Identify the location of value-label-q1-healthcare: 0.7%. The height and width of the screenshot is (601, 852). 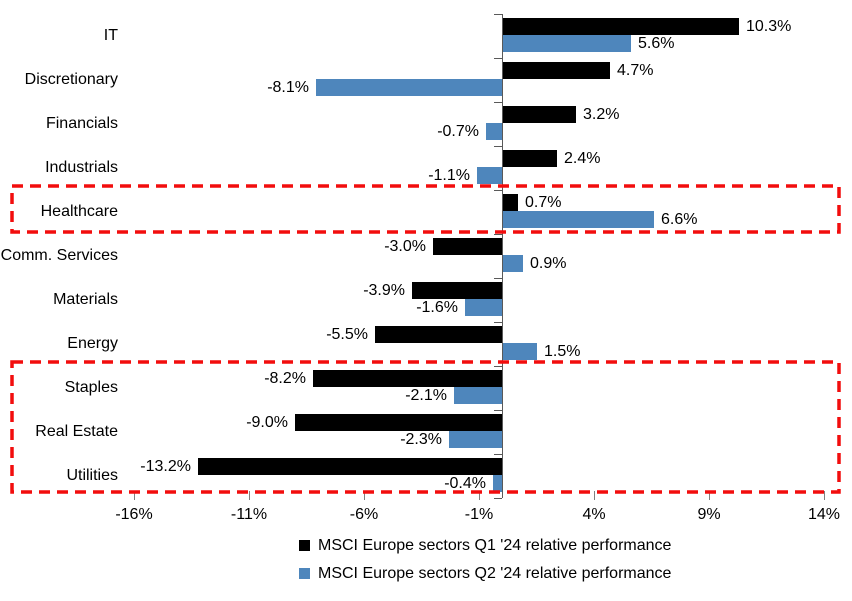
(543, 202).